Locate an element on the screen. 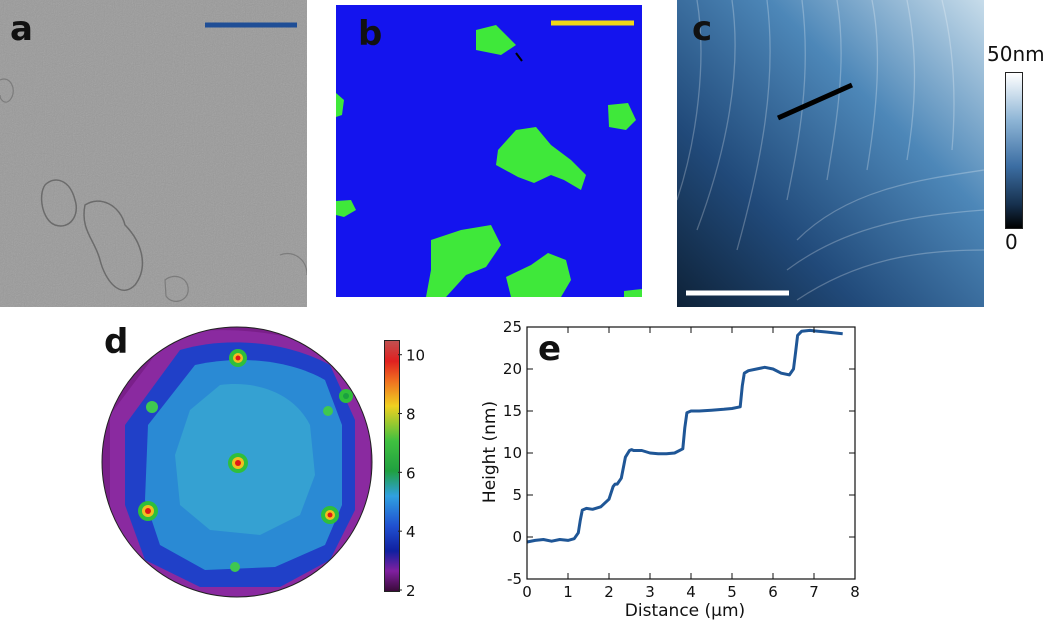 The image size is (1047, 624). pole-peaks is located at coordinates (245, 460).